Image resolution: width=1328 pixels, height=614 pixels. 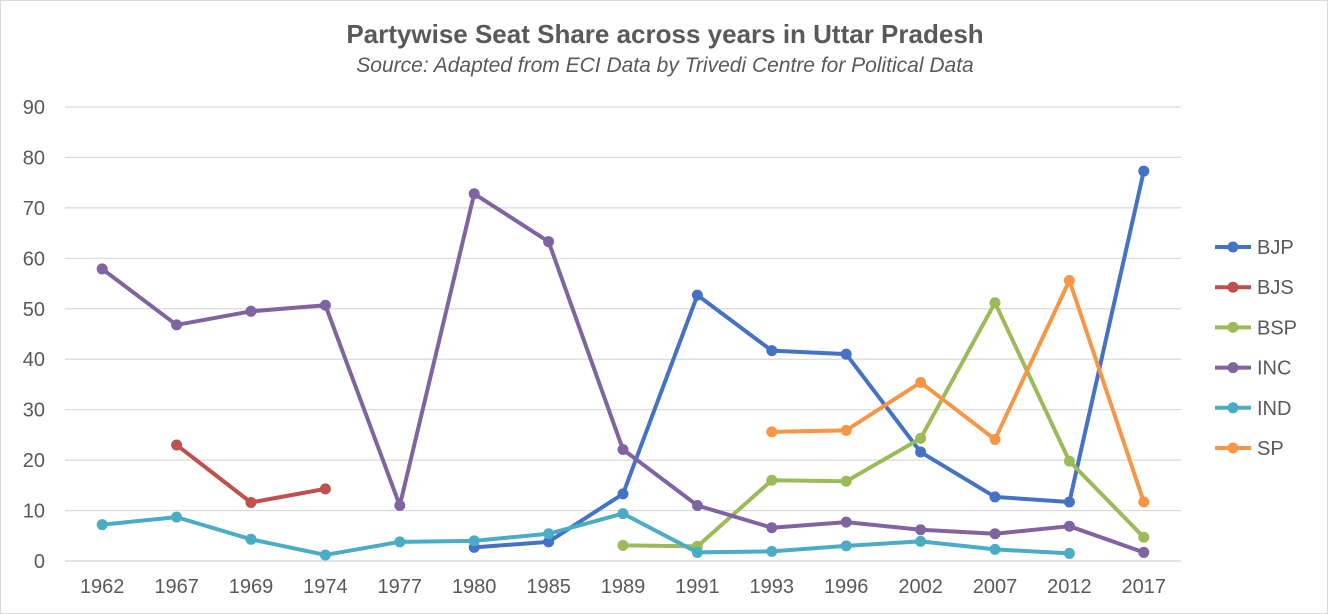 I want to click on series-line-sp, so click(x=957, y=391).